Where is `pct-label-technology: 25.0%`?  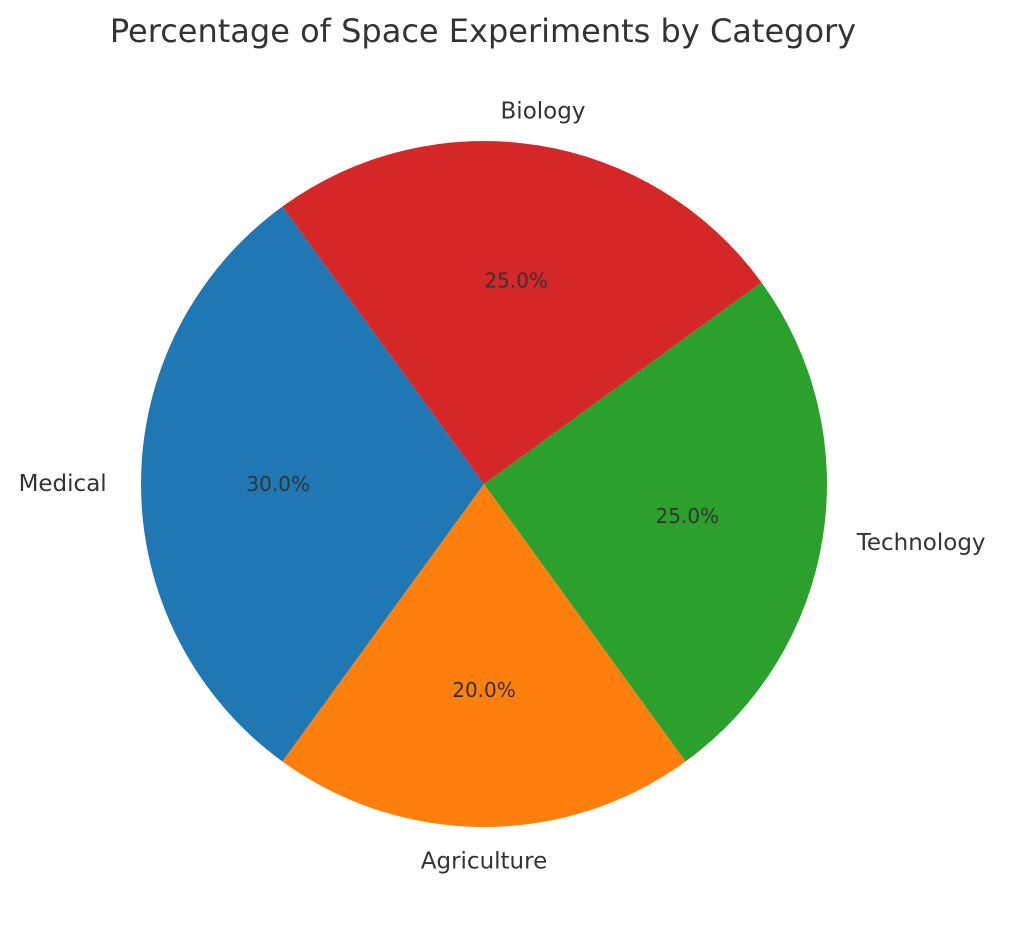 pct-label-technology: 25.0% is located at coordinates (688, 516).